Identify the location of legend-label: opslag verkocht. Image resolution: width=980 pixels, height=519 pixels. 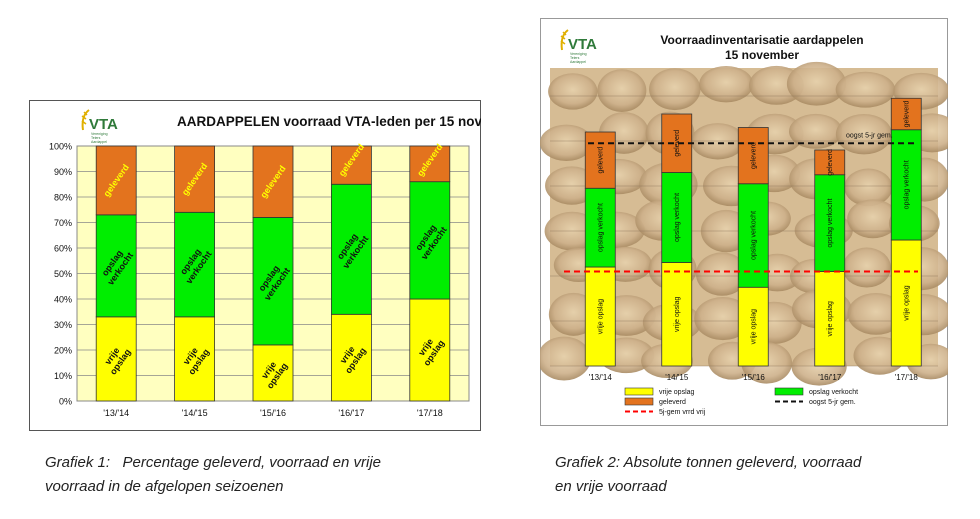
(833, 392).